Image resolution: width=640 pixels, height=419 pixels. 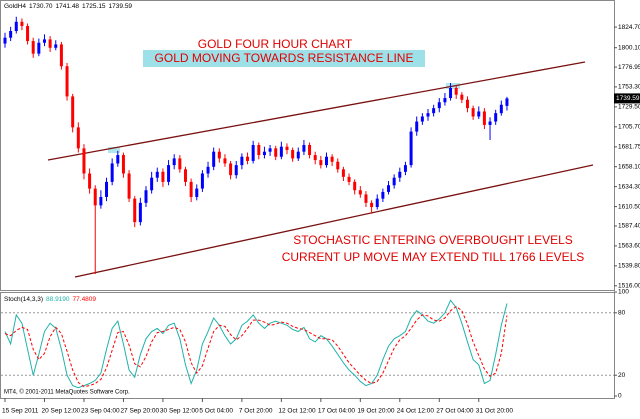 I want to click on y-tick-label: 1563.60, so click(x=629, y=246).